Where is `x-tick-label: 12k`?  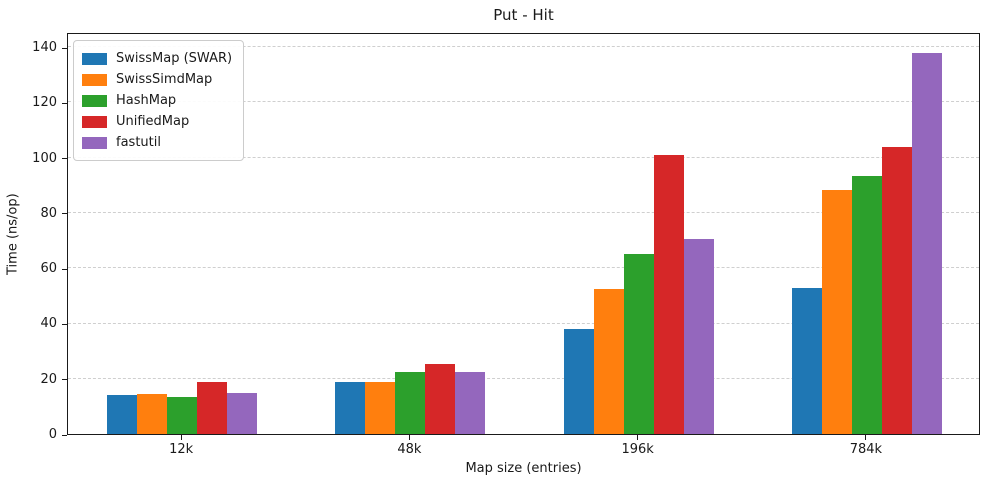
x-tick-label: 12k is located at coordinates (181, 449).